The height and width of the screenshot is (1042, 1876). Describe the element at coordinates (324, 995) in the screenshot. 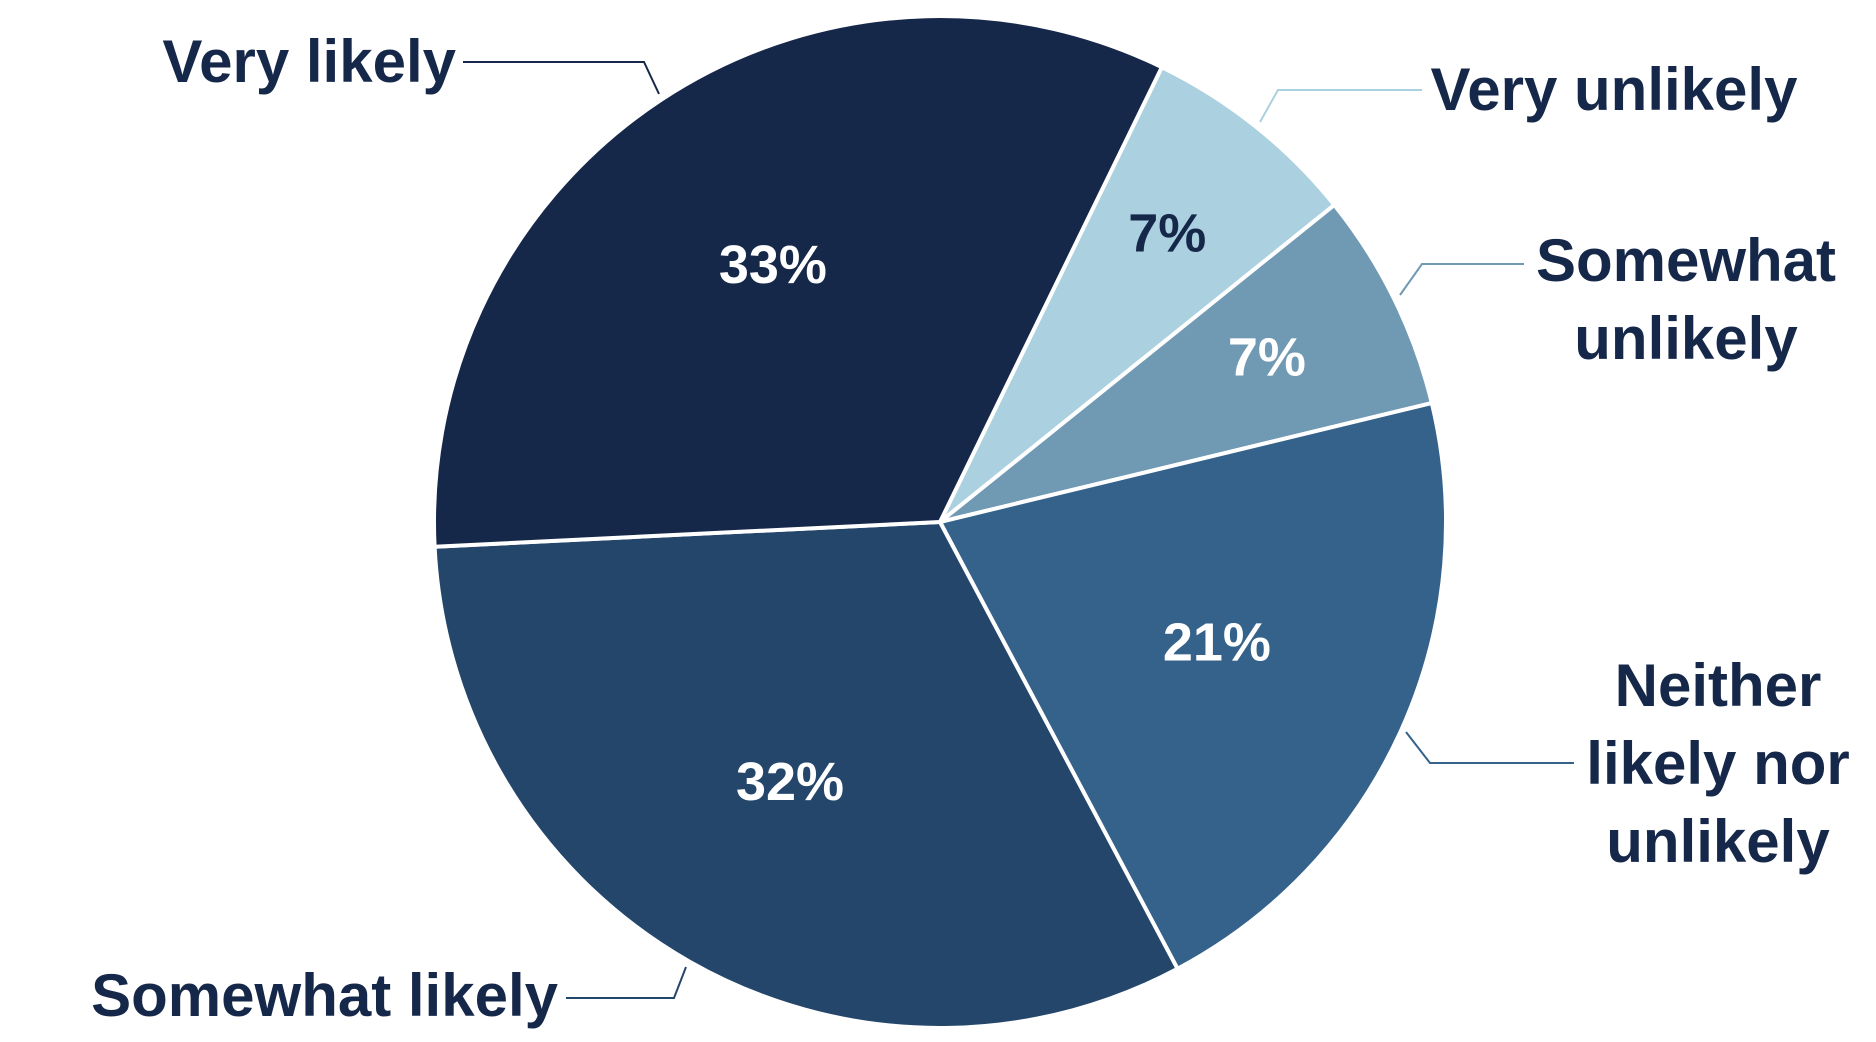

I see `category-label: Somewhat likely` at that location.